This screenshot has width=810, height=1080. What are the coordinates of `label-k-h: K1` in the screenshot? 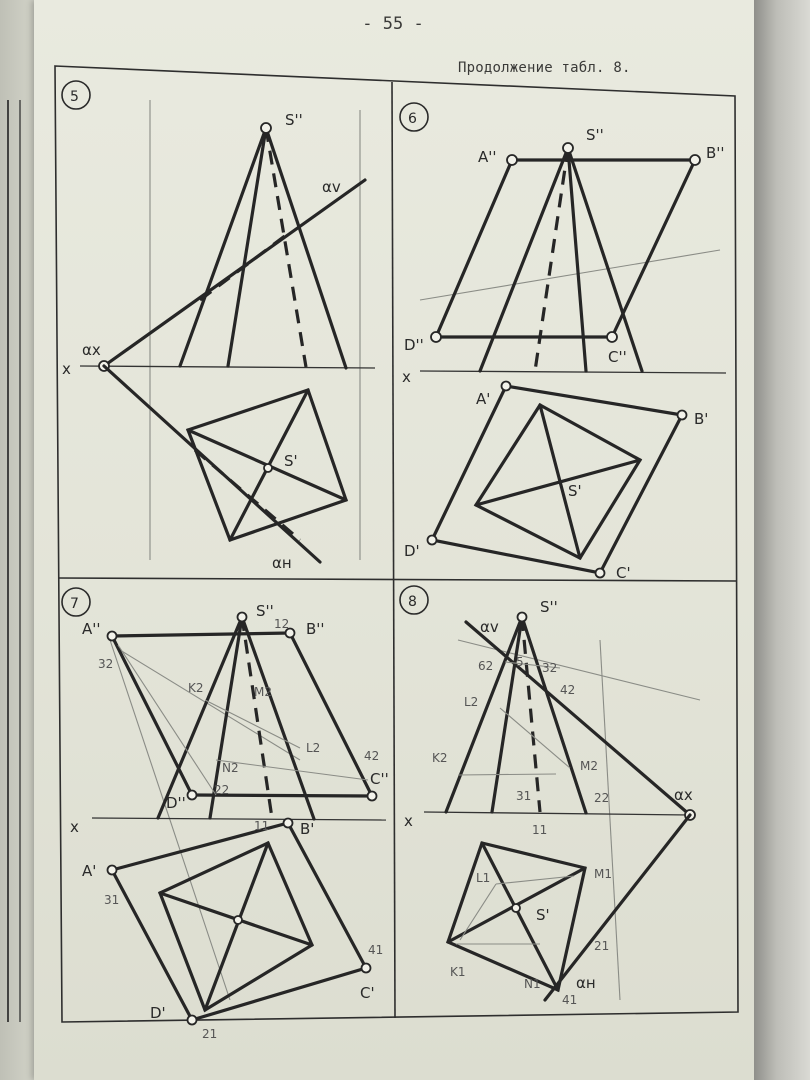 It's located at (458, 972).